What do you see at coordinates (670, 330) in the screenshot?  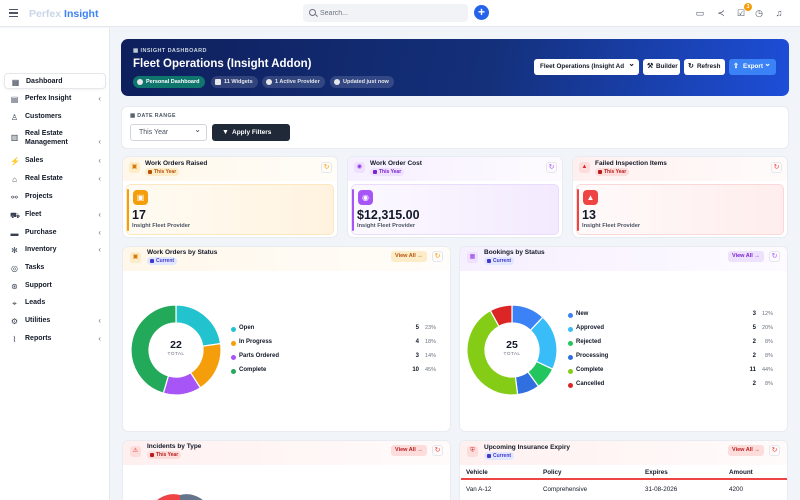 I see `legend-item: Approved 5 20%` at bounding box center [670, 330].